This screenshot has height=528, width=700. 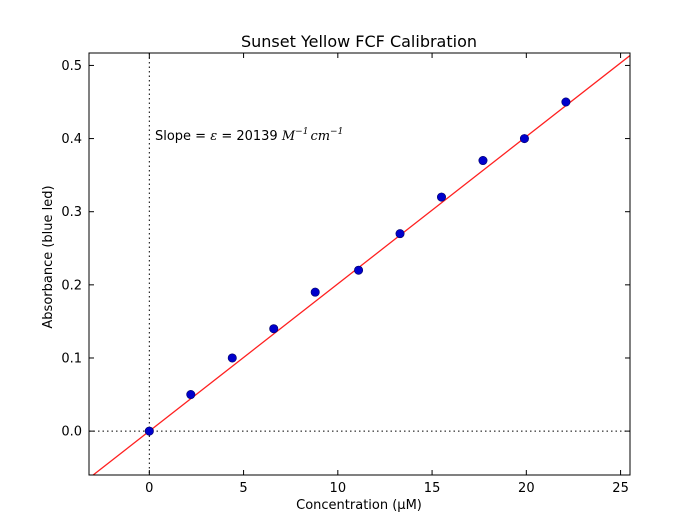 I want to click on y-tick-label: 0.0, so click(x=71, y=432).